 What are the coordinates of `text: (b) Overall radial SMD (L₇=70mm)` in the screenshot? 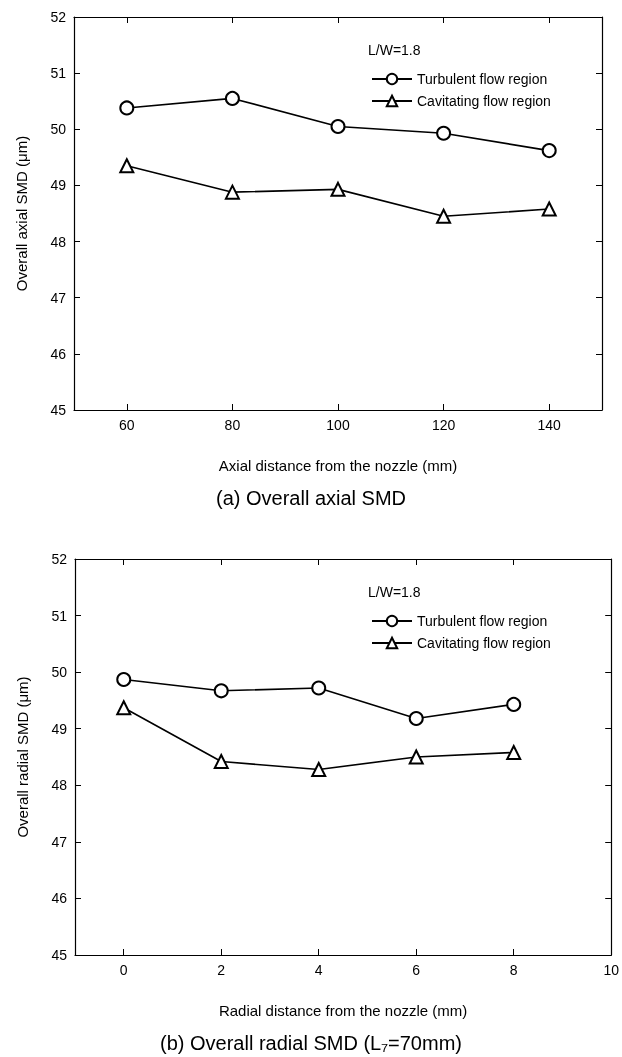 It's located at (311, 1043).